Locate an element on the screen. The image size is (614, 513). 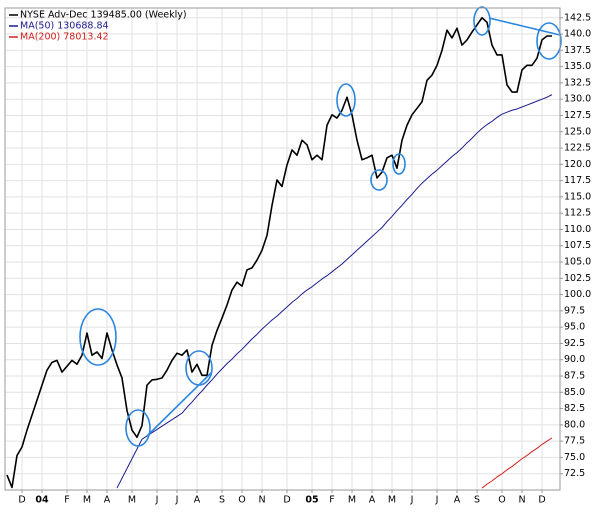
x-tick-label: 04 is located at coordinates (42, 500).